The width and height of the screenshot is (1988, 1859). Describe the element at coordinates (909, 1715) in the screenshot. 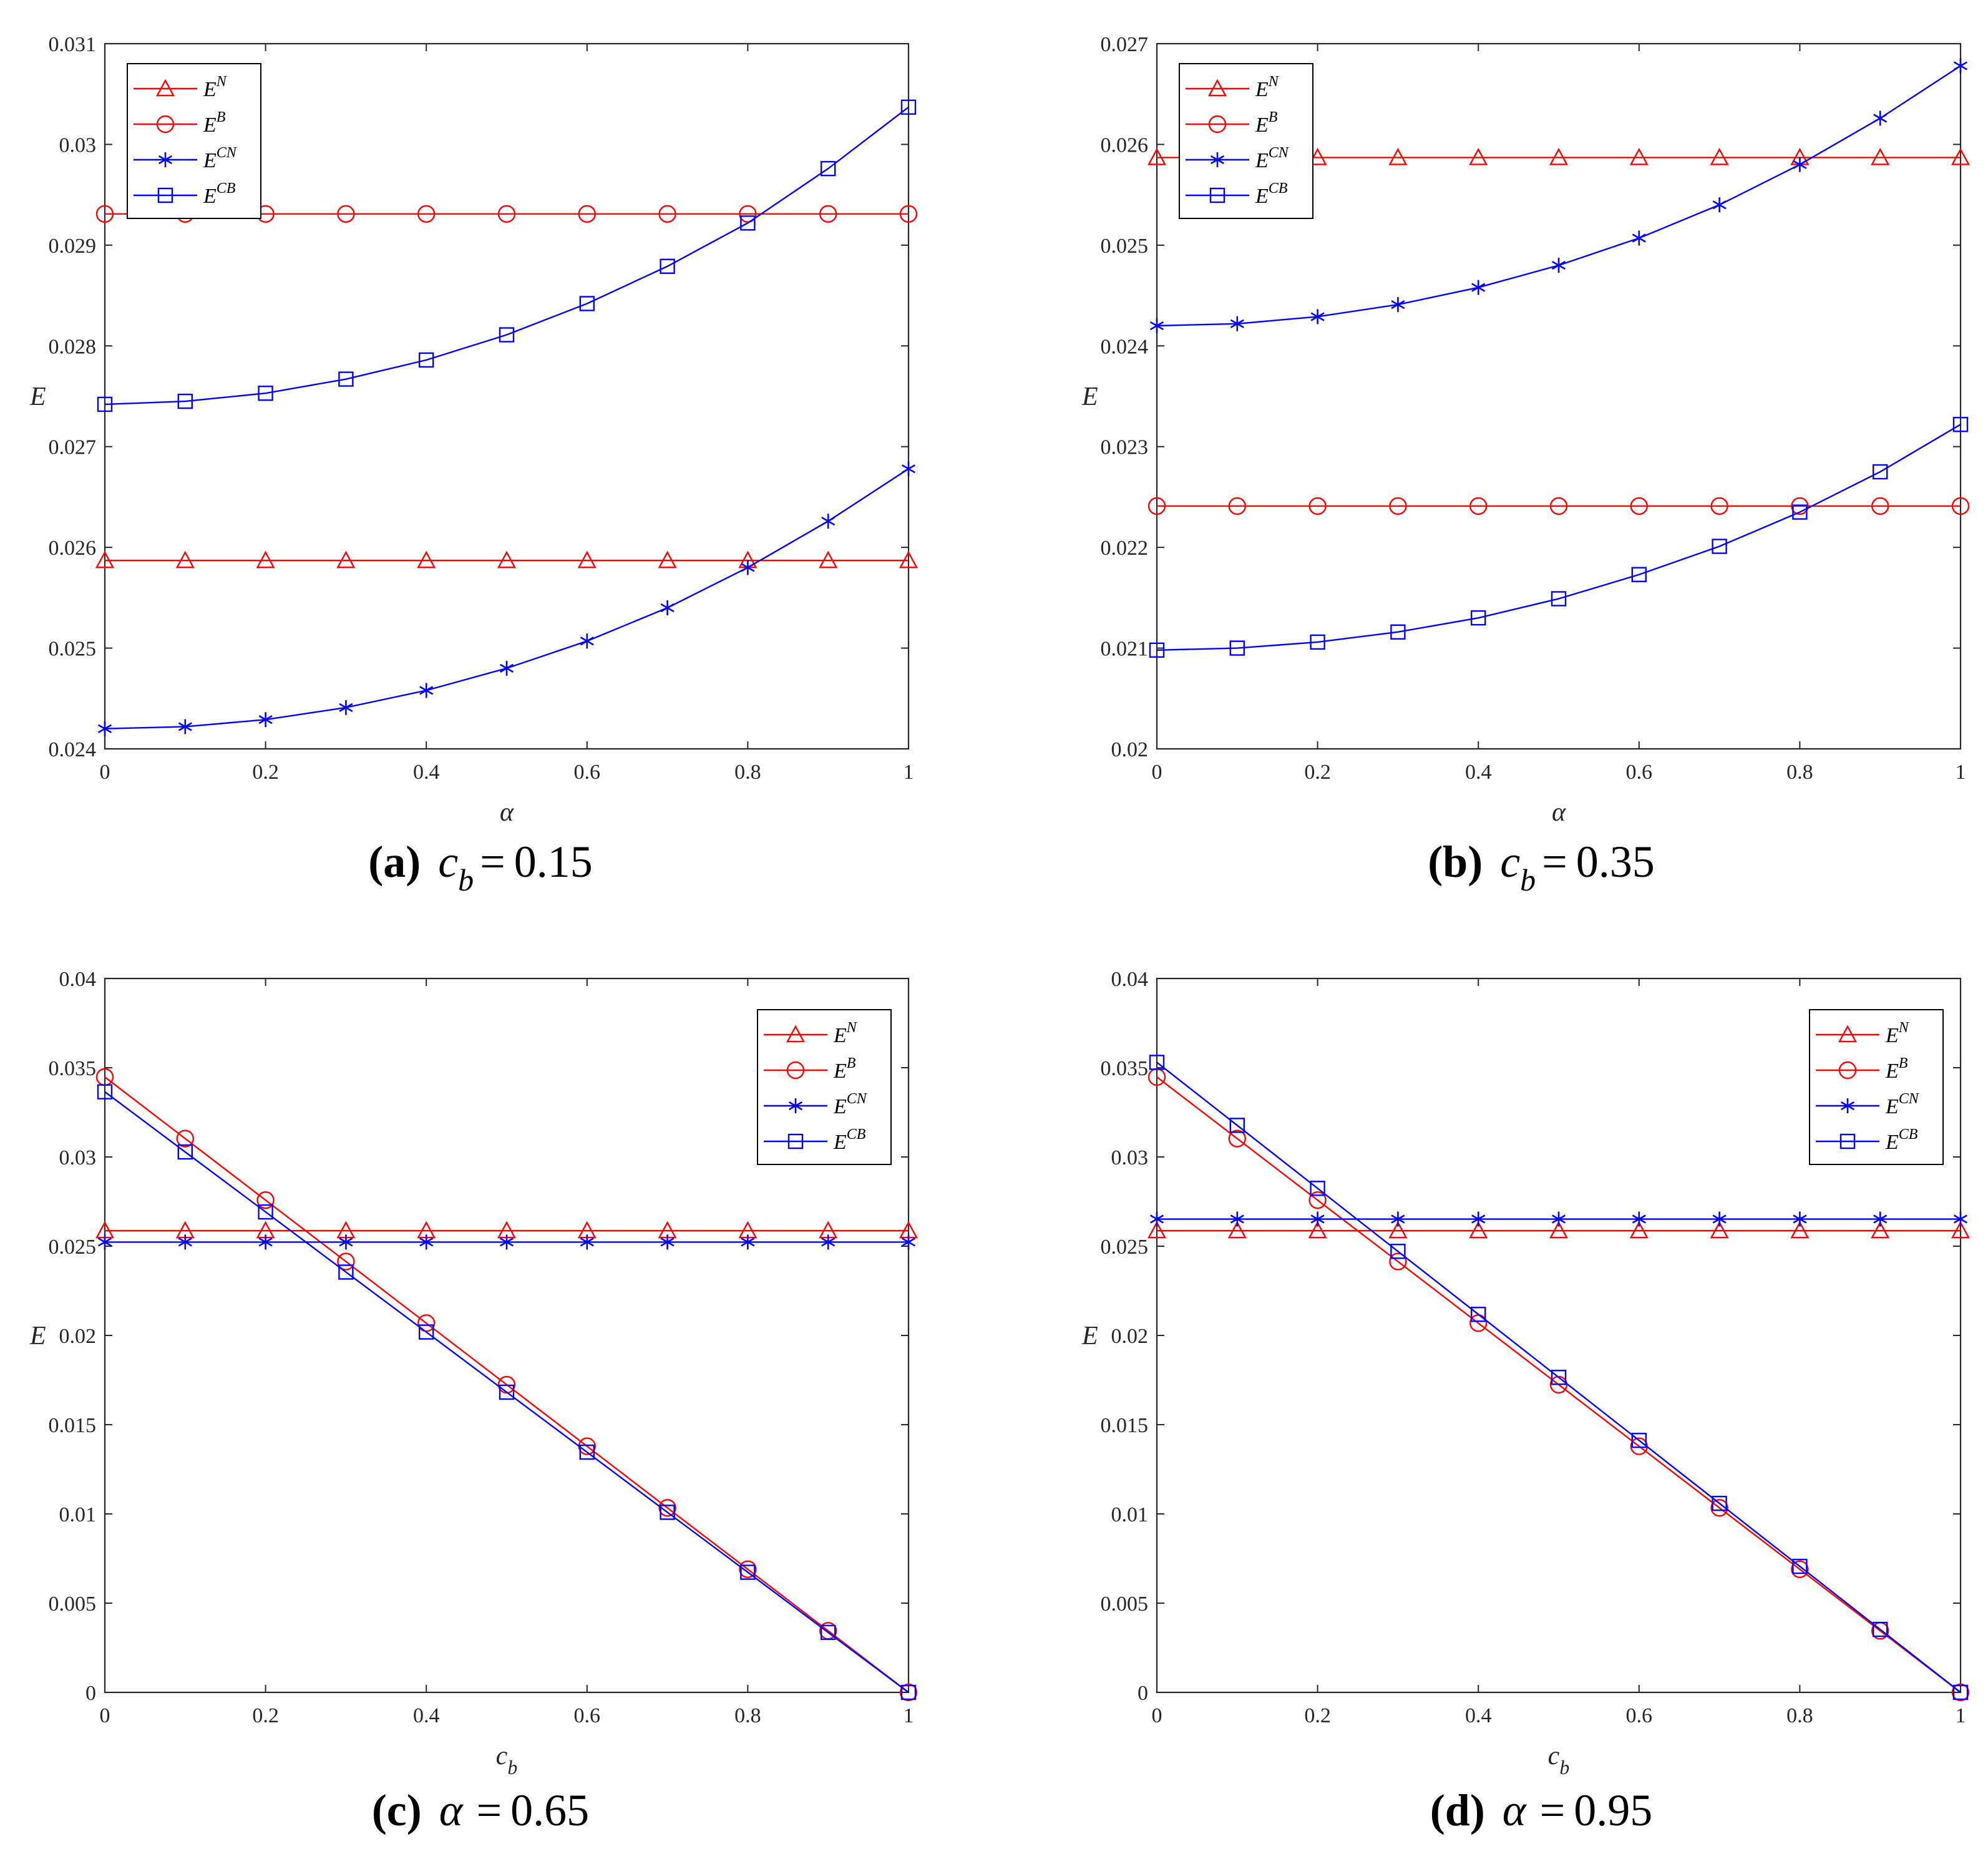

I see `x-tick-label: 1` at that location.